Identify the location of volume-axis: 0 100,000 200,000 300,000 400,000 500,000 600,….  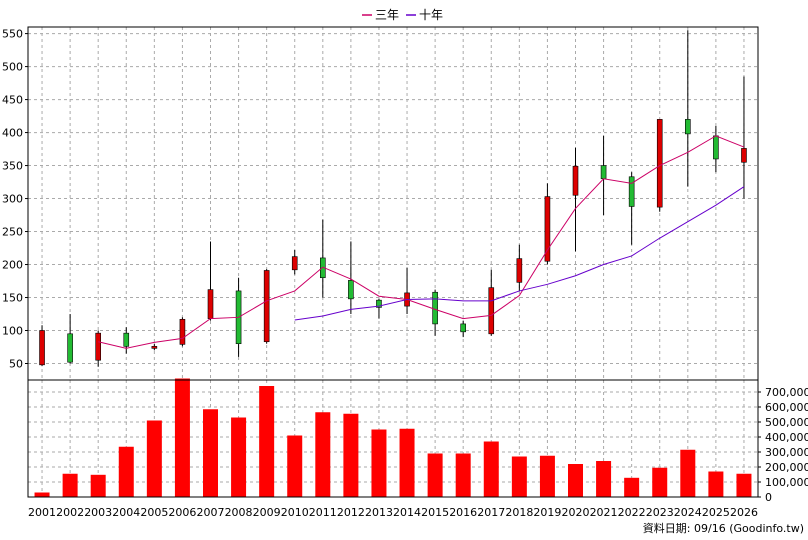
(783, 445).